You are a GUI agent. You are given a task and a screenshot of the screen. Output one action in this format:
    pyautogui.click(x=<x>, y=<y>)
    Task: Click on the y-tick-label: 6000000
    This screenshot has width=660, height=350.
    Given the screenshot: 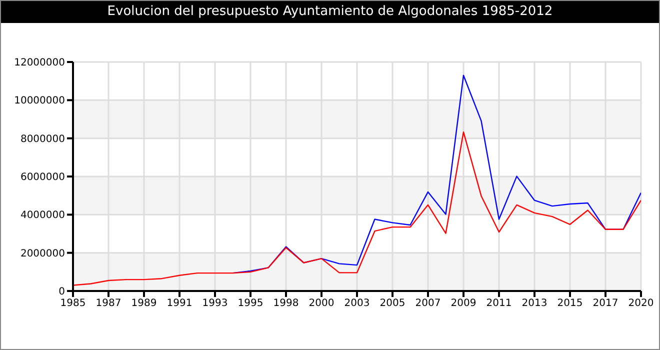 What is the action you would take?
    pyautogui.click(x=42, y=178)
    